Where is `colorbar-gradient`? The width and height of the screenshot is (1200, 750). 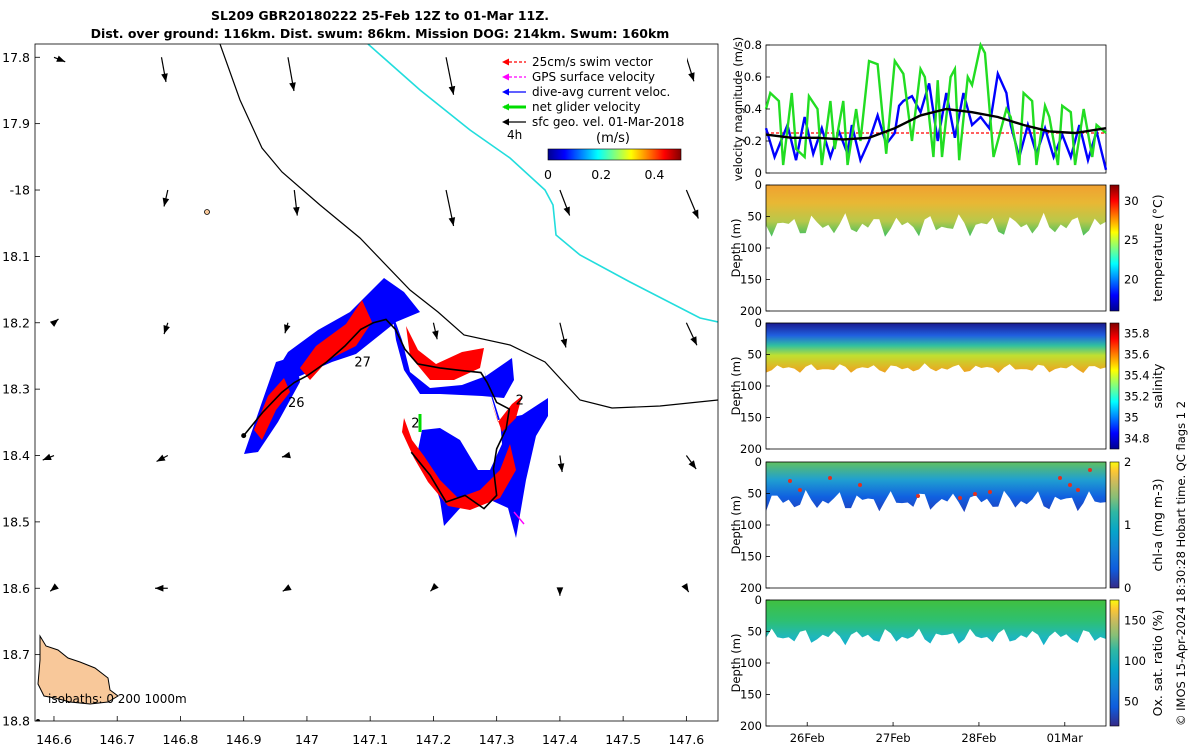 colorbar-gradient is located at coordinates (614, 154).